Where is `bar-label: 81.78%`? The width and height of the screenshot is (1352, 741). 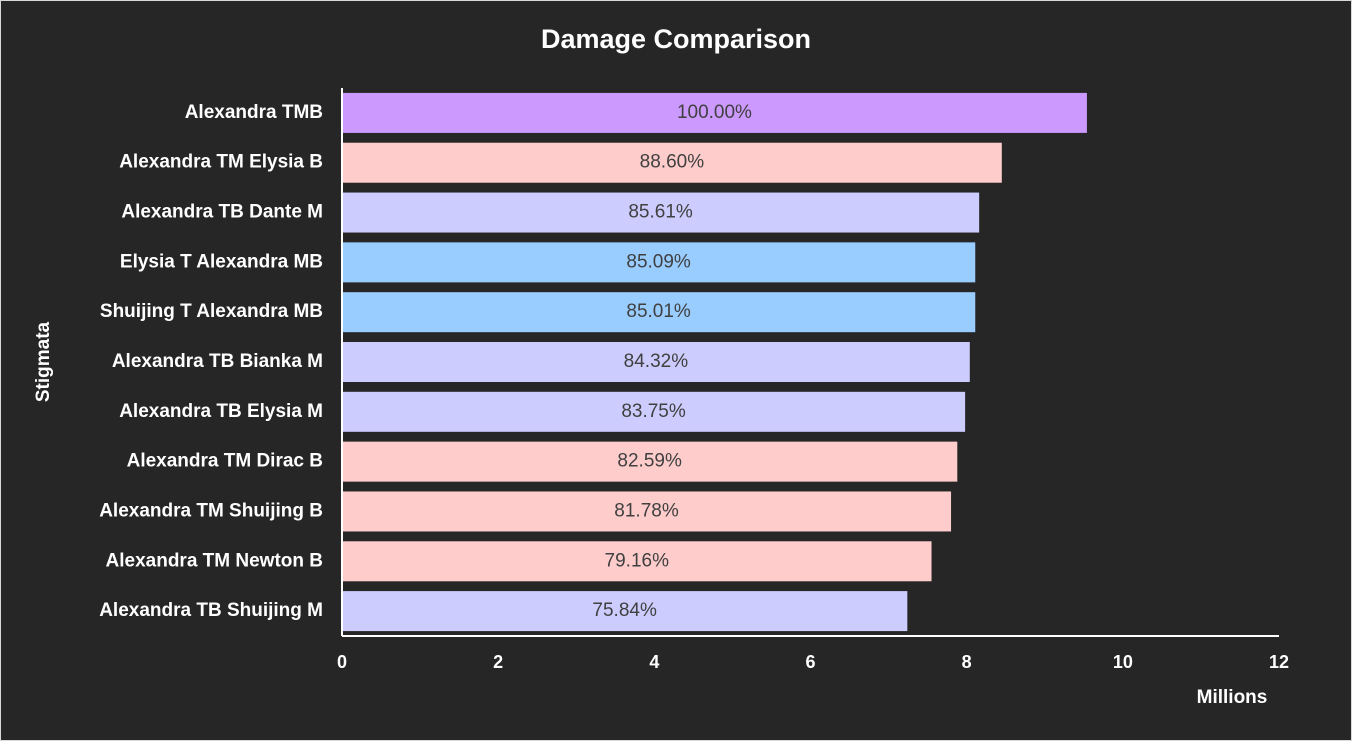
bar-label: 81.78% is located at coordinates (646, 510).